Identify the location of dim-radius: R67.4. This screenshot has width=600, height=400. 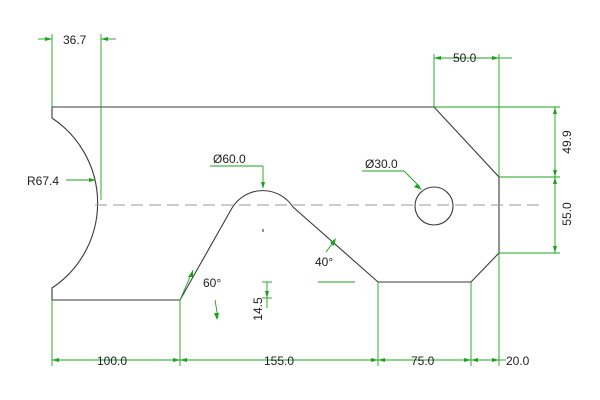
(61, 181).